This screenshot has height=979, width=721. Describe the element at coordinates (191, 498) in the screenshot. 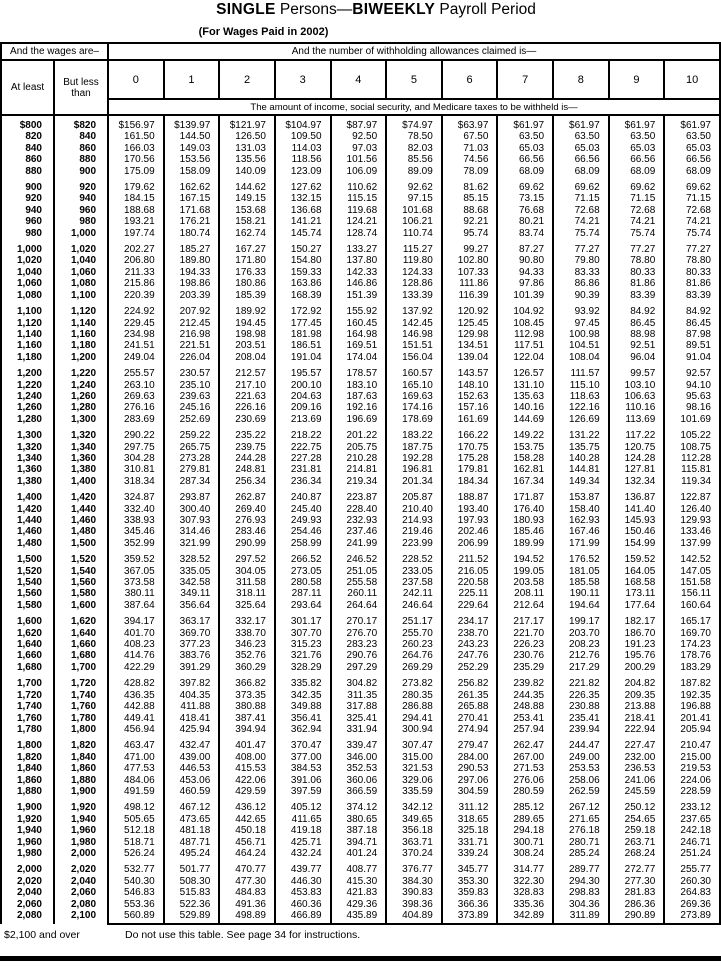

I see `tax-amount-cell: 293.87` at that location.